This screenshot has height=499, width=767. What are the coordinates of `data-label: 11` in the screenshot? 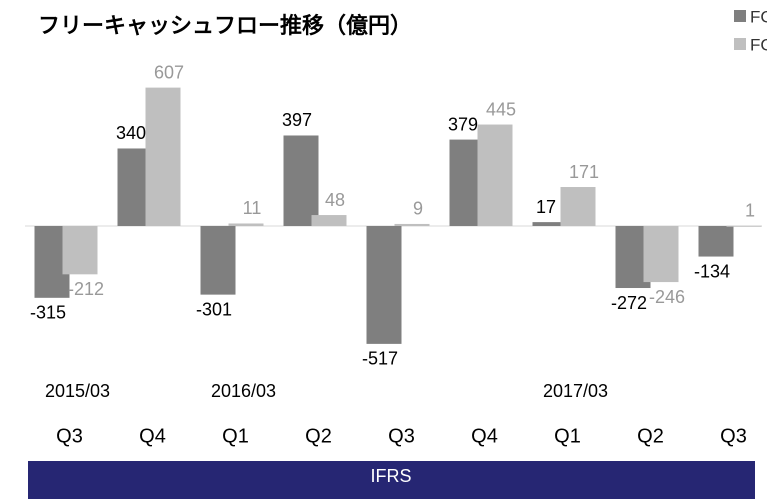 It's located at (252, 208).